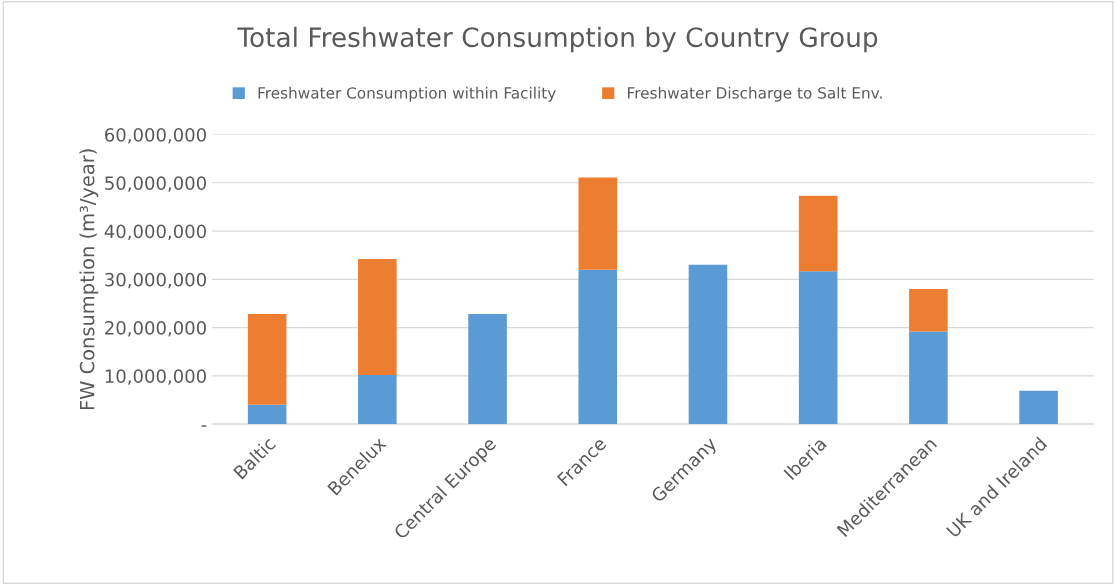 The width and height of the screenshot is (1116, 585). Describe the element at coordinates (89, 279) in the screenshot. I see `y-axis-title: FW Consumption (m³/year)` at that location.